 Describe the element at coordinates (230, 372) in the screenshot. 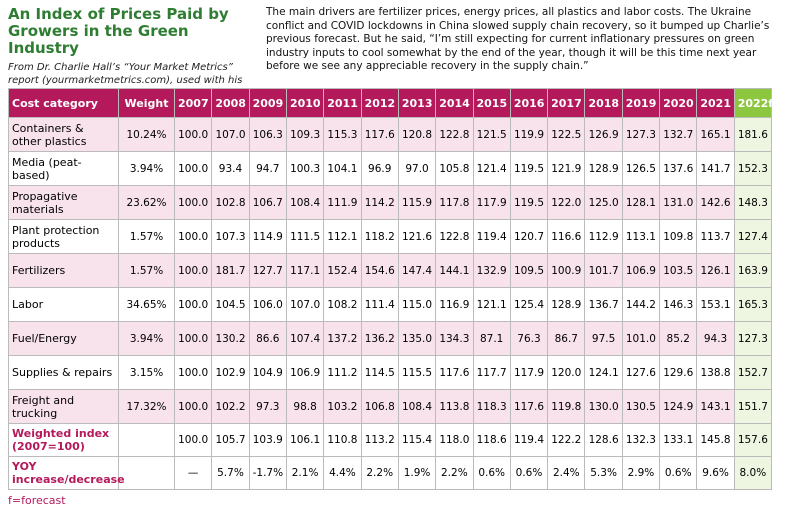

I see `value-cell: 102.9` at that location.